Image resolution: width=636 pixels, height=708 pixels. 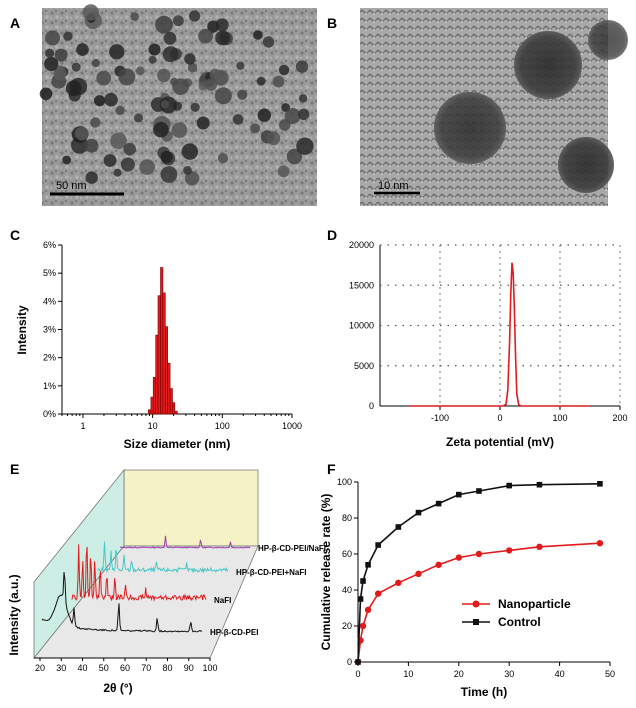 What do you see at coordinates (357, 674) in the screenshot?
I see `f-x-tick-label: 0` at bounding box center [357, 674].